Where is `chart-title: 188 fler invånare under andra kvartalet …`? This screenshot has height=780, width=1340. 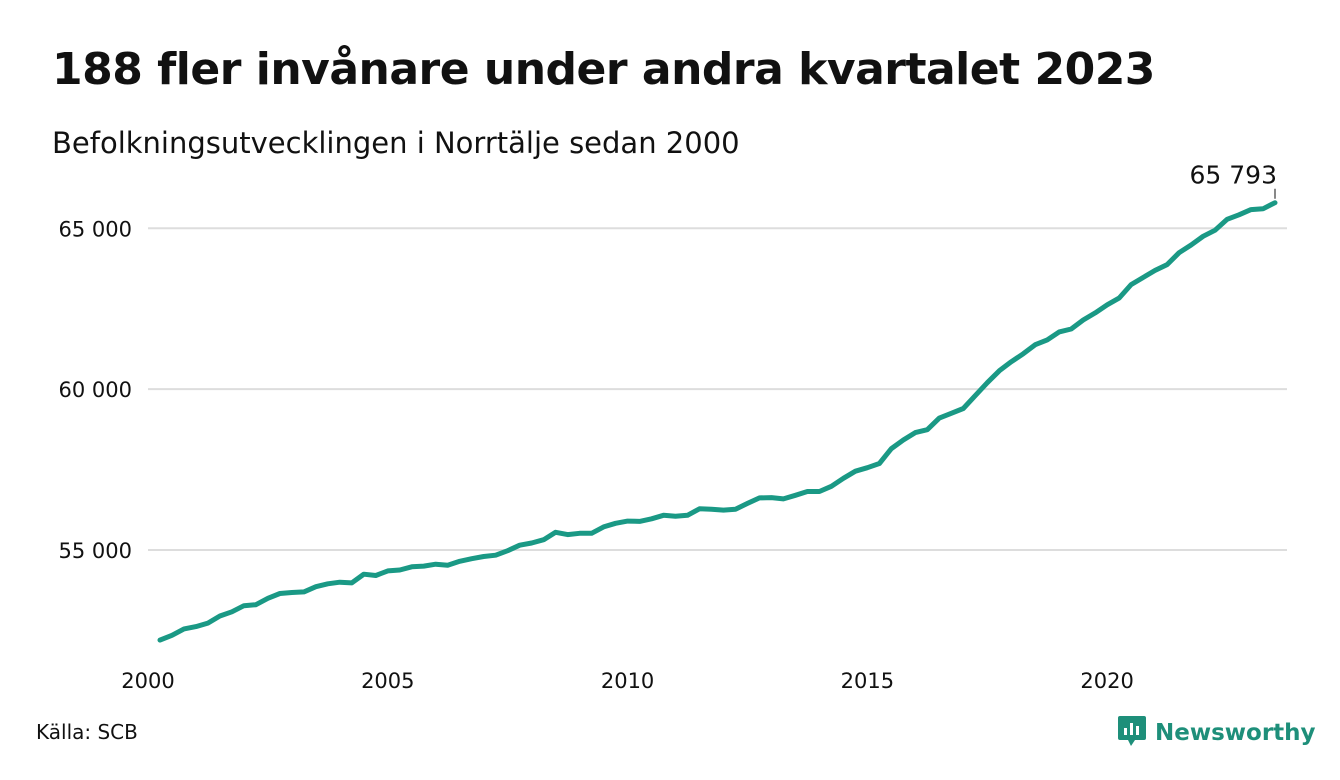 chart-title: 188 fler invånare under andra kvartalet … is located at coordinates (603, 69).